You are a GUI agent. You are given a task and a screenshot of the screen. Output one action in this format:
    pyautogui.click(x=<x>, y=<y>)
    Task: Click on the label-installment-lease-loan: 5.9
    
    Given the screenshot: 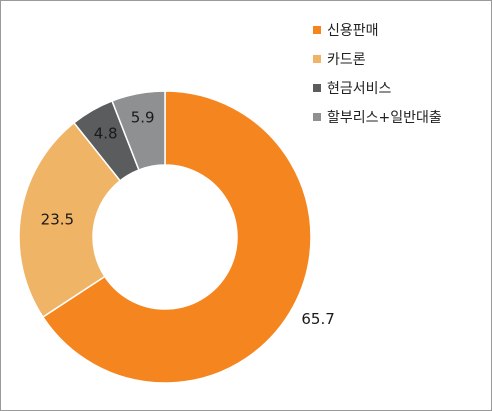 What is the action you would take?
    pyautogui.click(x=143, y=118)
    